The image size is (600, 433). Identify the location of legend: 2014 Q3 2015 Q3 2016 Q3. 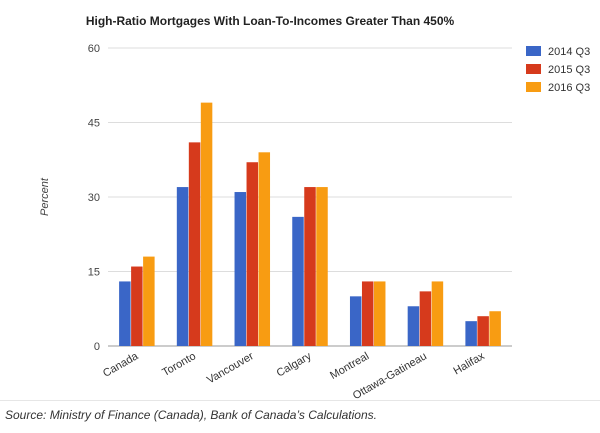
(558, 70).